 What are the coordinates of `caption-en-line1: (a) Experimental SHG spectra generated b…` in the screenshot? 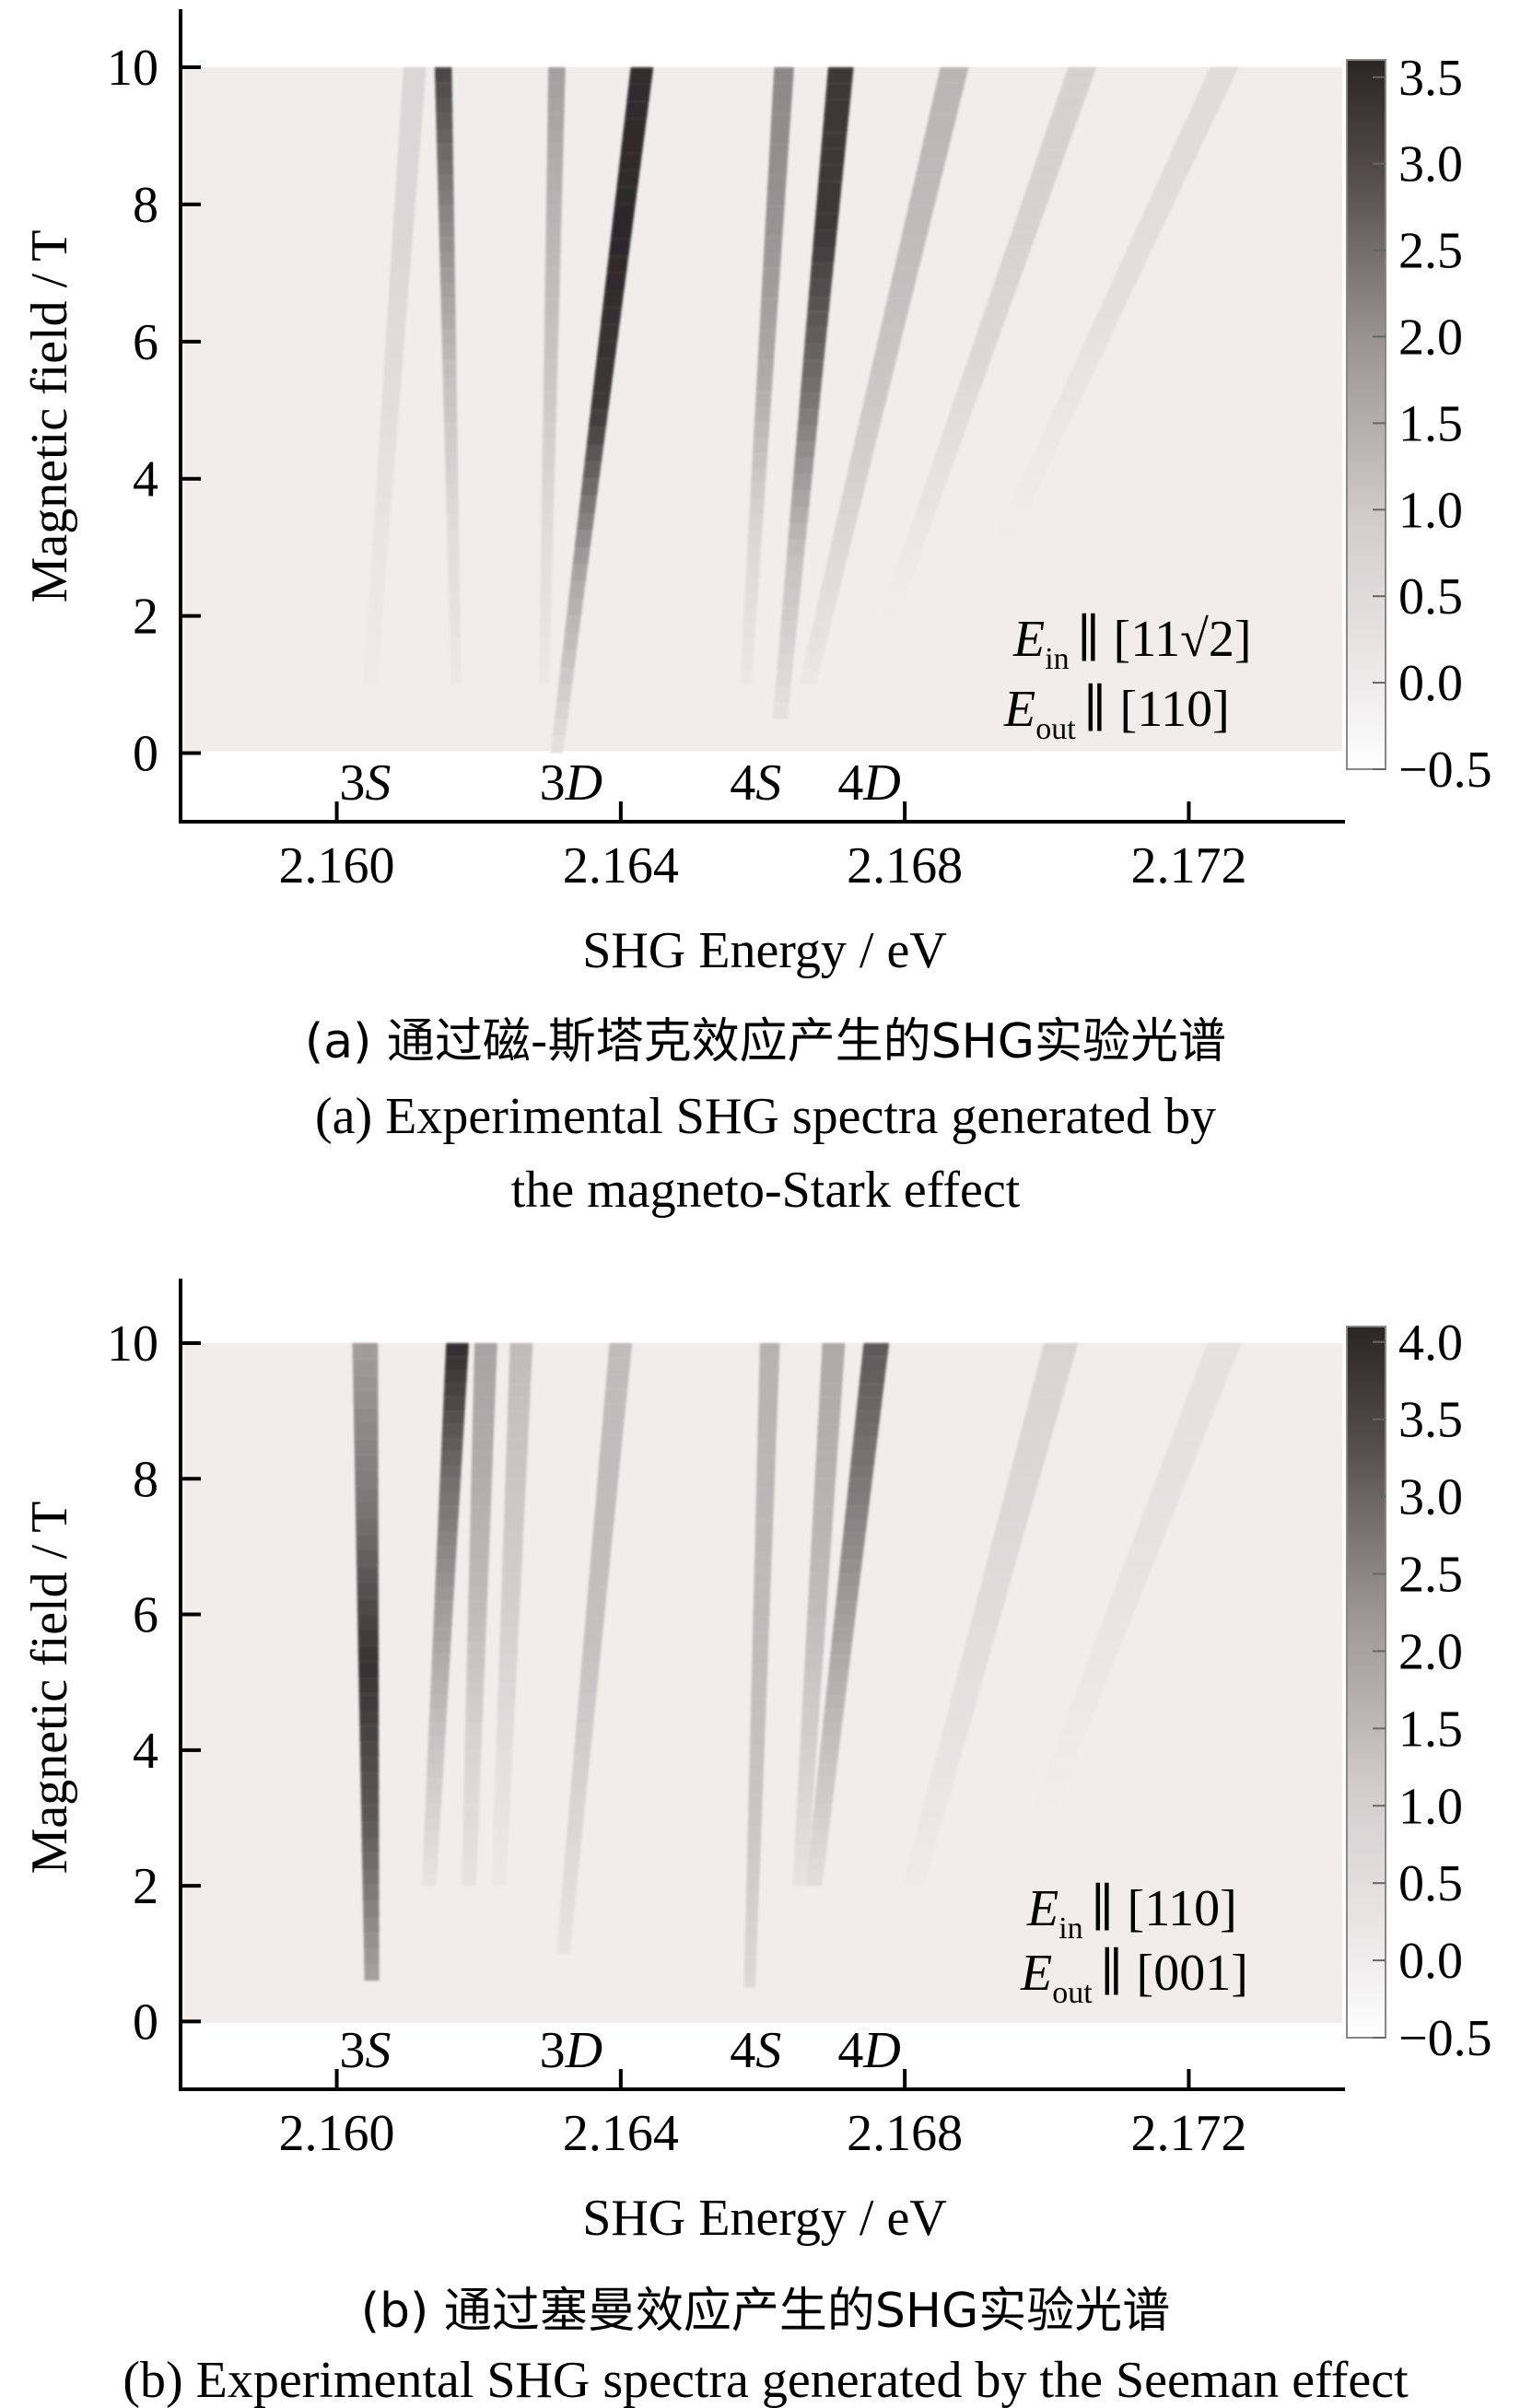 It's located at (765, 1117).